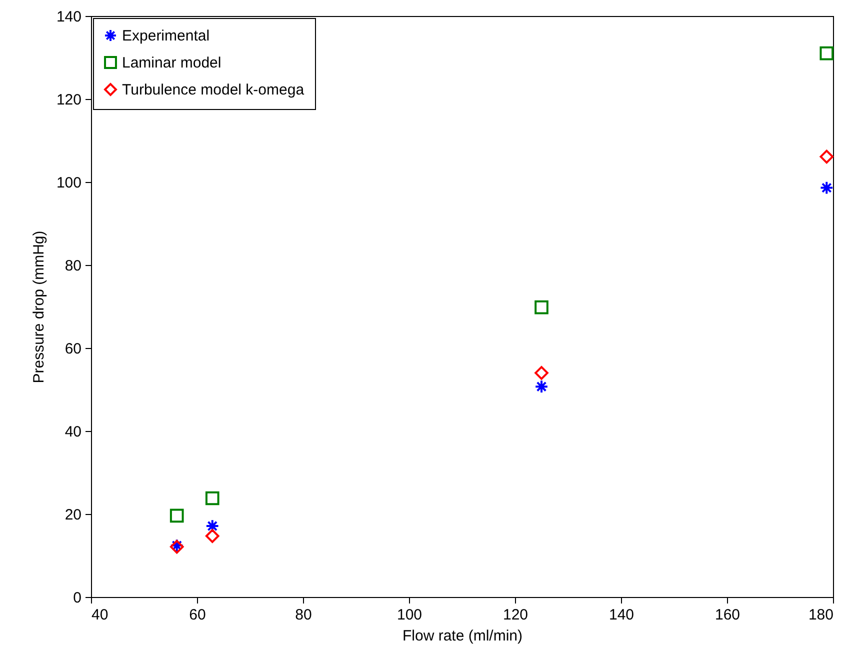 The image size is (847, 663). I want to click on x-axis-title: Flow rate (ml/min), so click(462, 636).